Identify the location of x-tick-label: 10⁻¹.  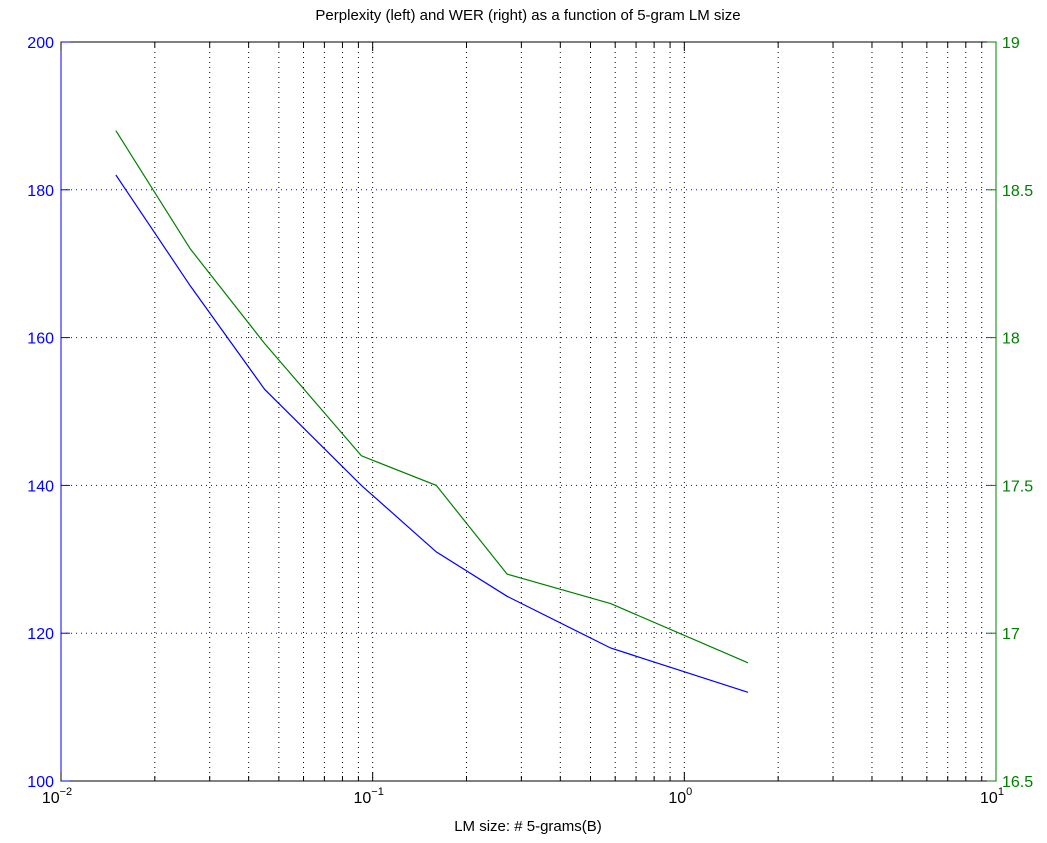
(368, 796).